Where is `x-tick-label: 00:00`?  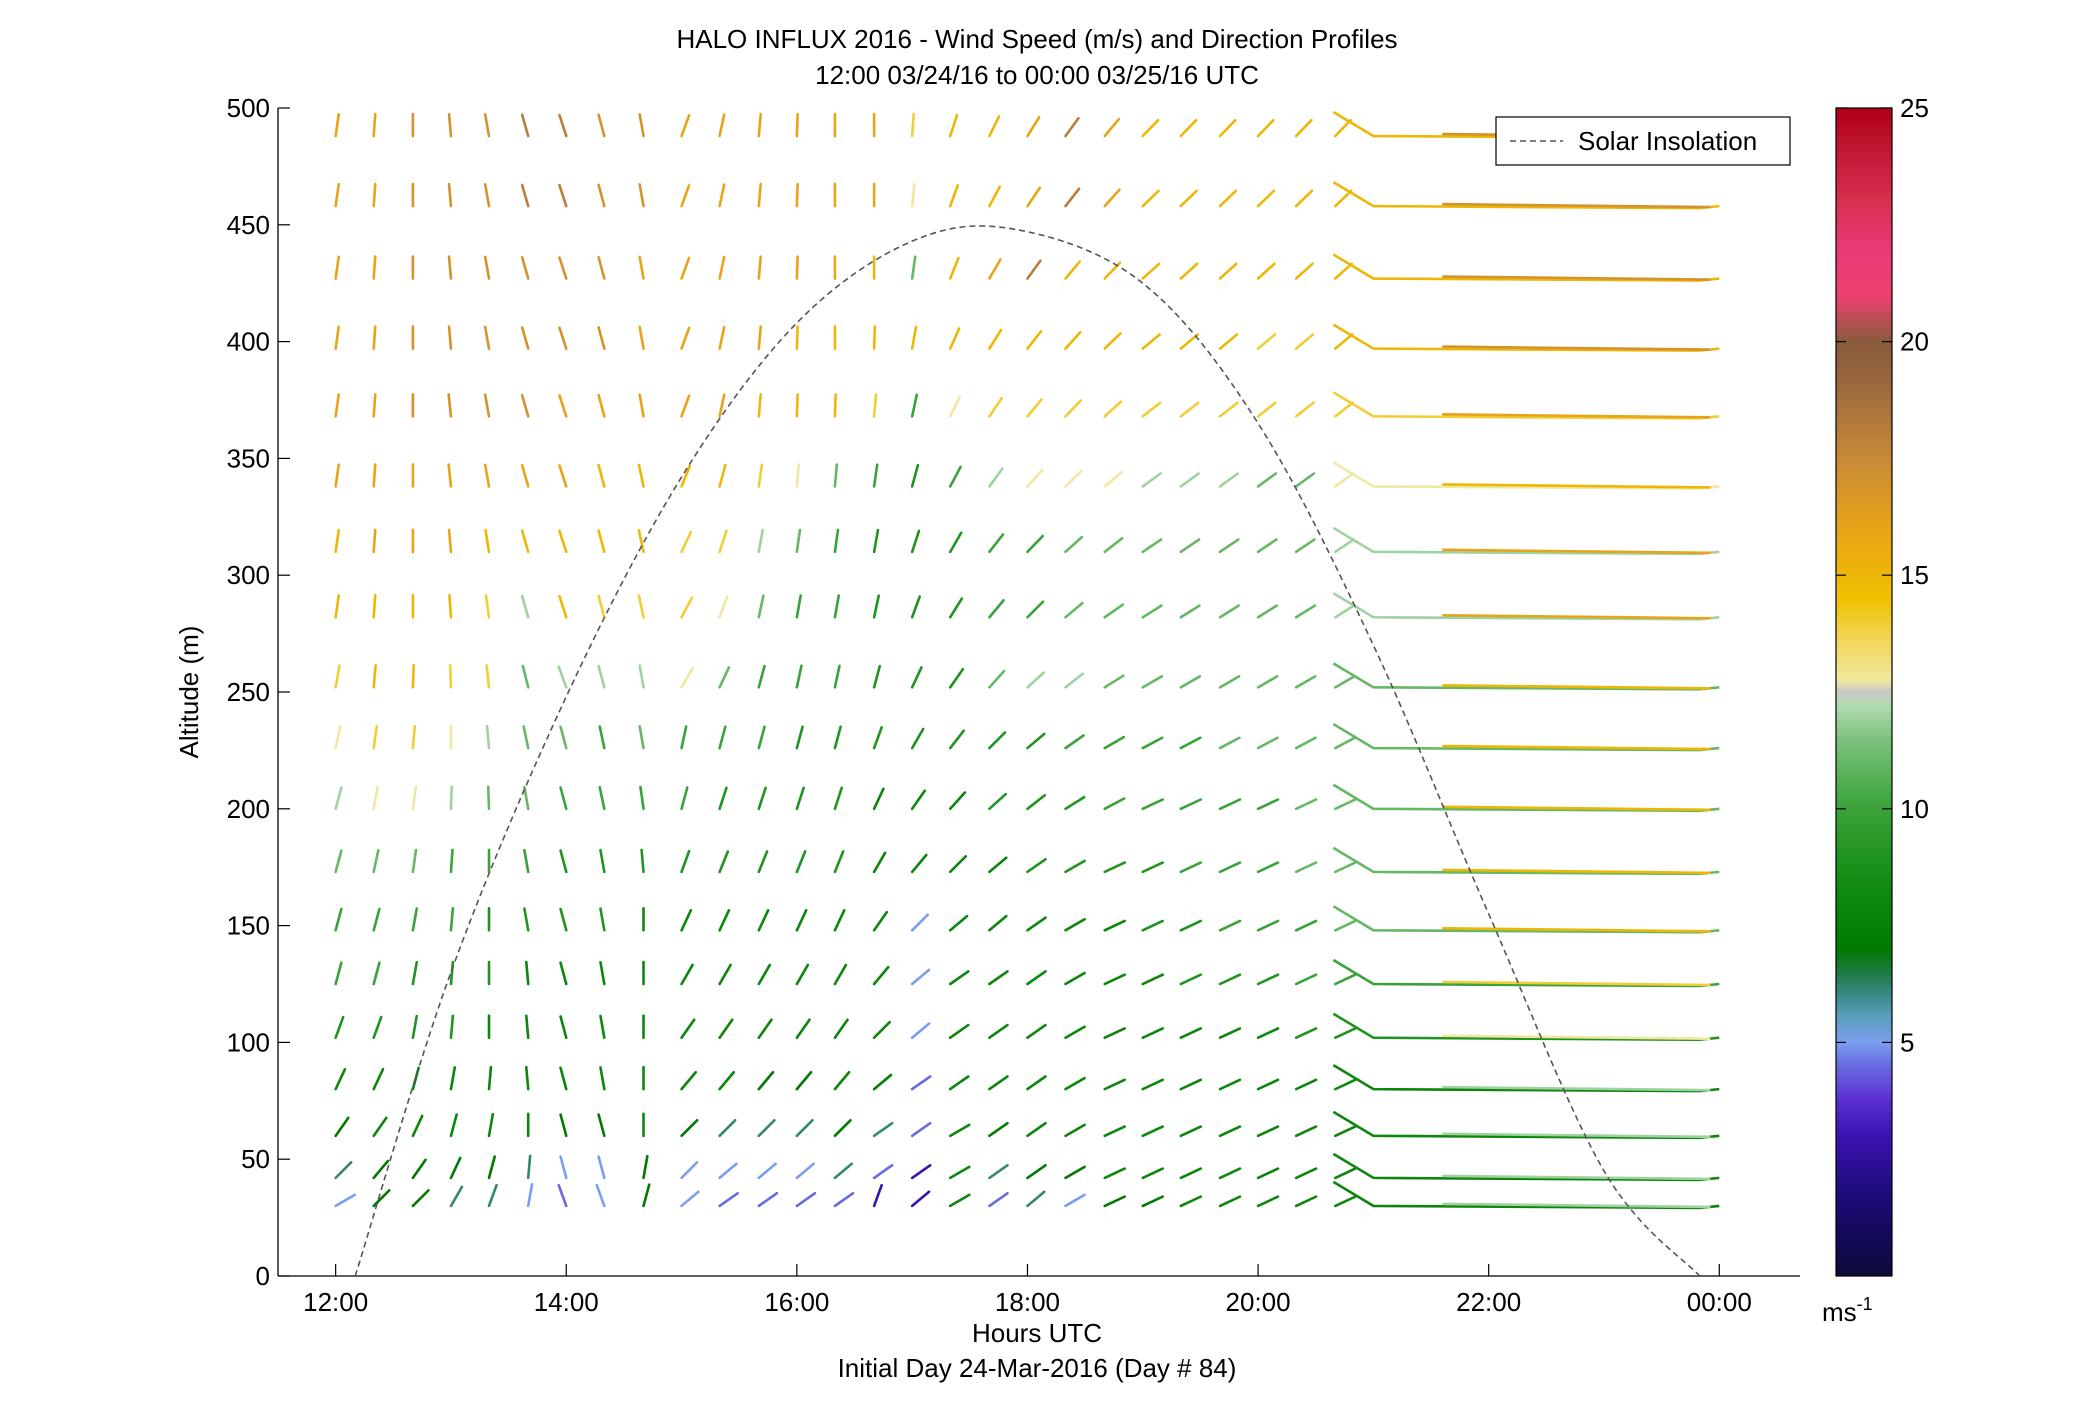 x-tick-label: 00:00 is located at coordinates (1719, 1302).